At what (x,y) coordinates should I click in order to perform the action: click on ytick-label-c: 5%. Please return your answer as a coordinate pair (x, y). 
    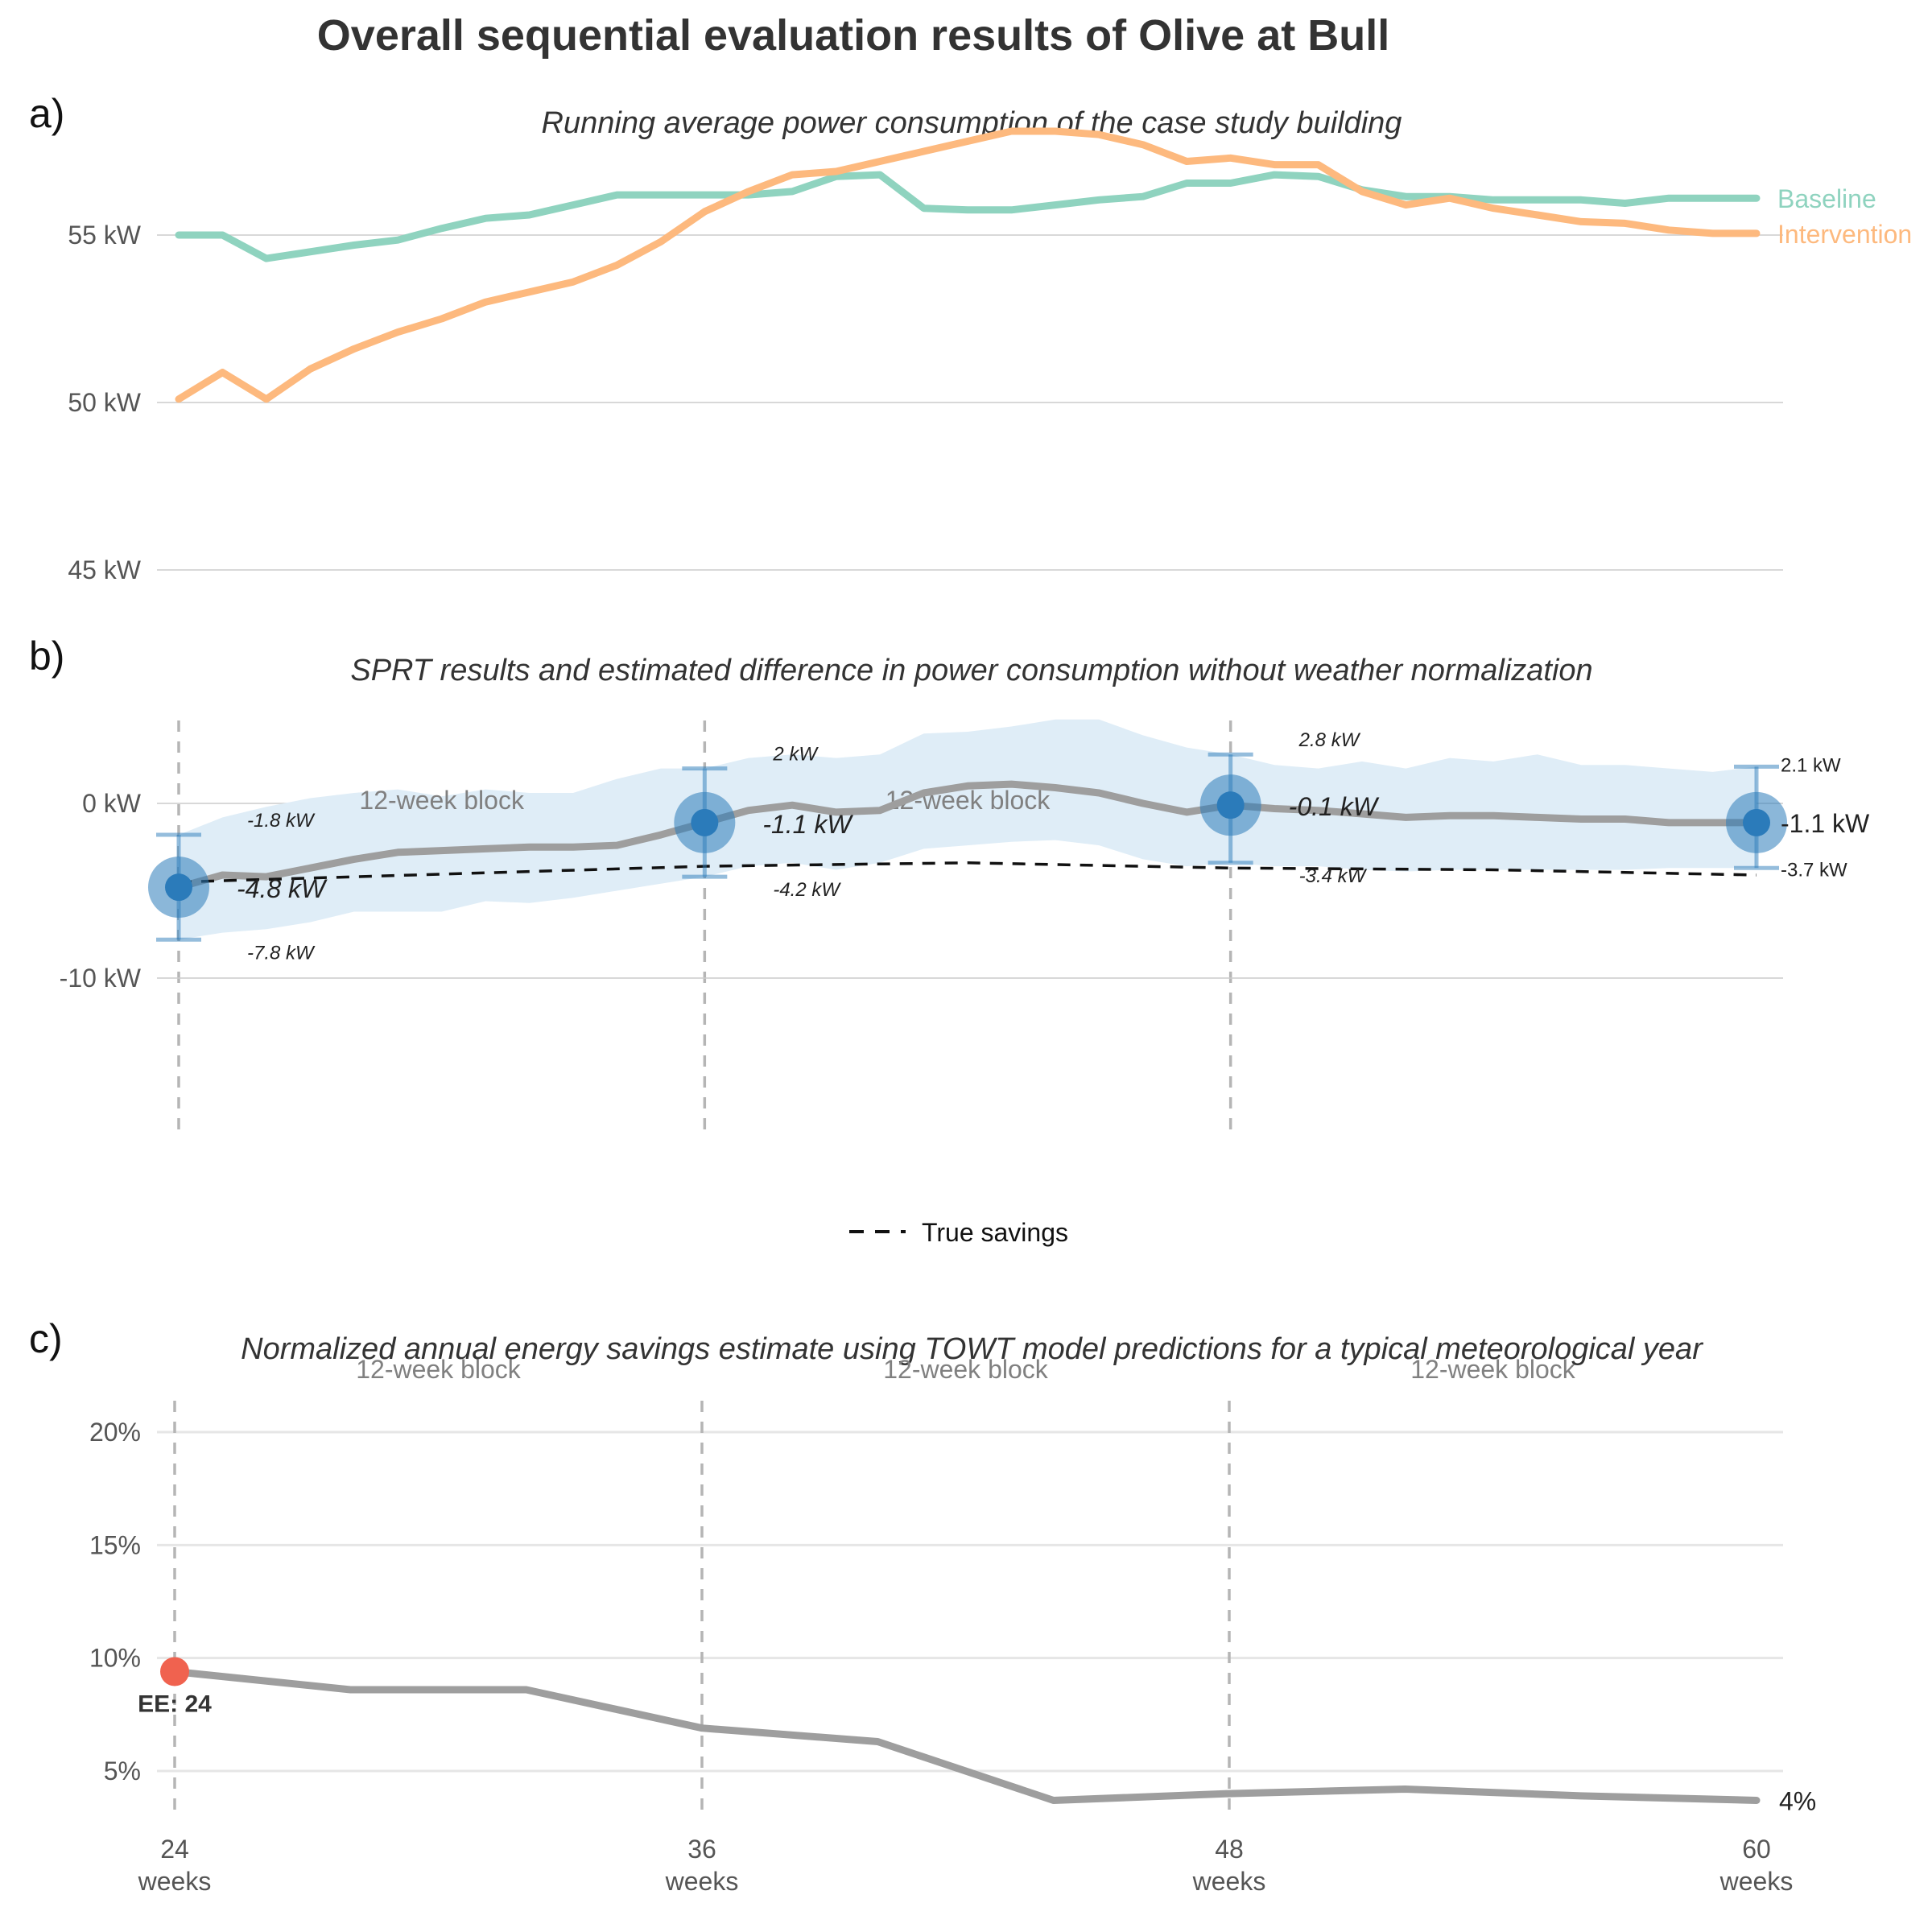
    Looking at the image, I should click on (122, 1771).